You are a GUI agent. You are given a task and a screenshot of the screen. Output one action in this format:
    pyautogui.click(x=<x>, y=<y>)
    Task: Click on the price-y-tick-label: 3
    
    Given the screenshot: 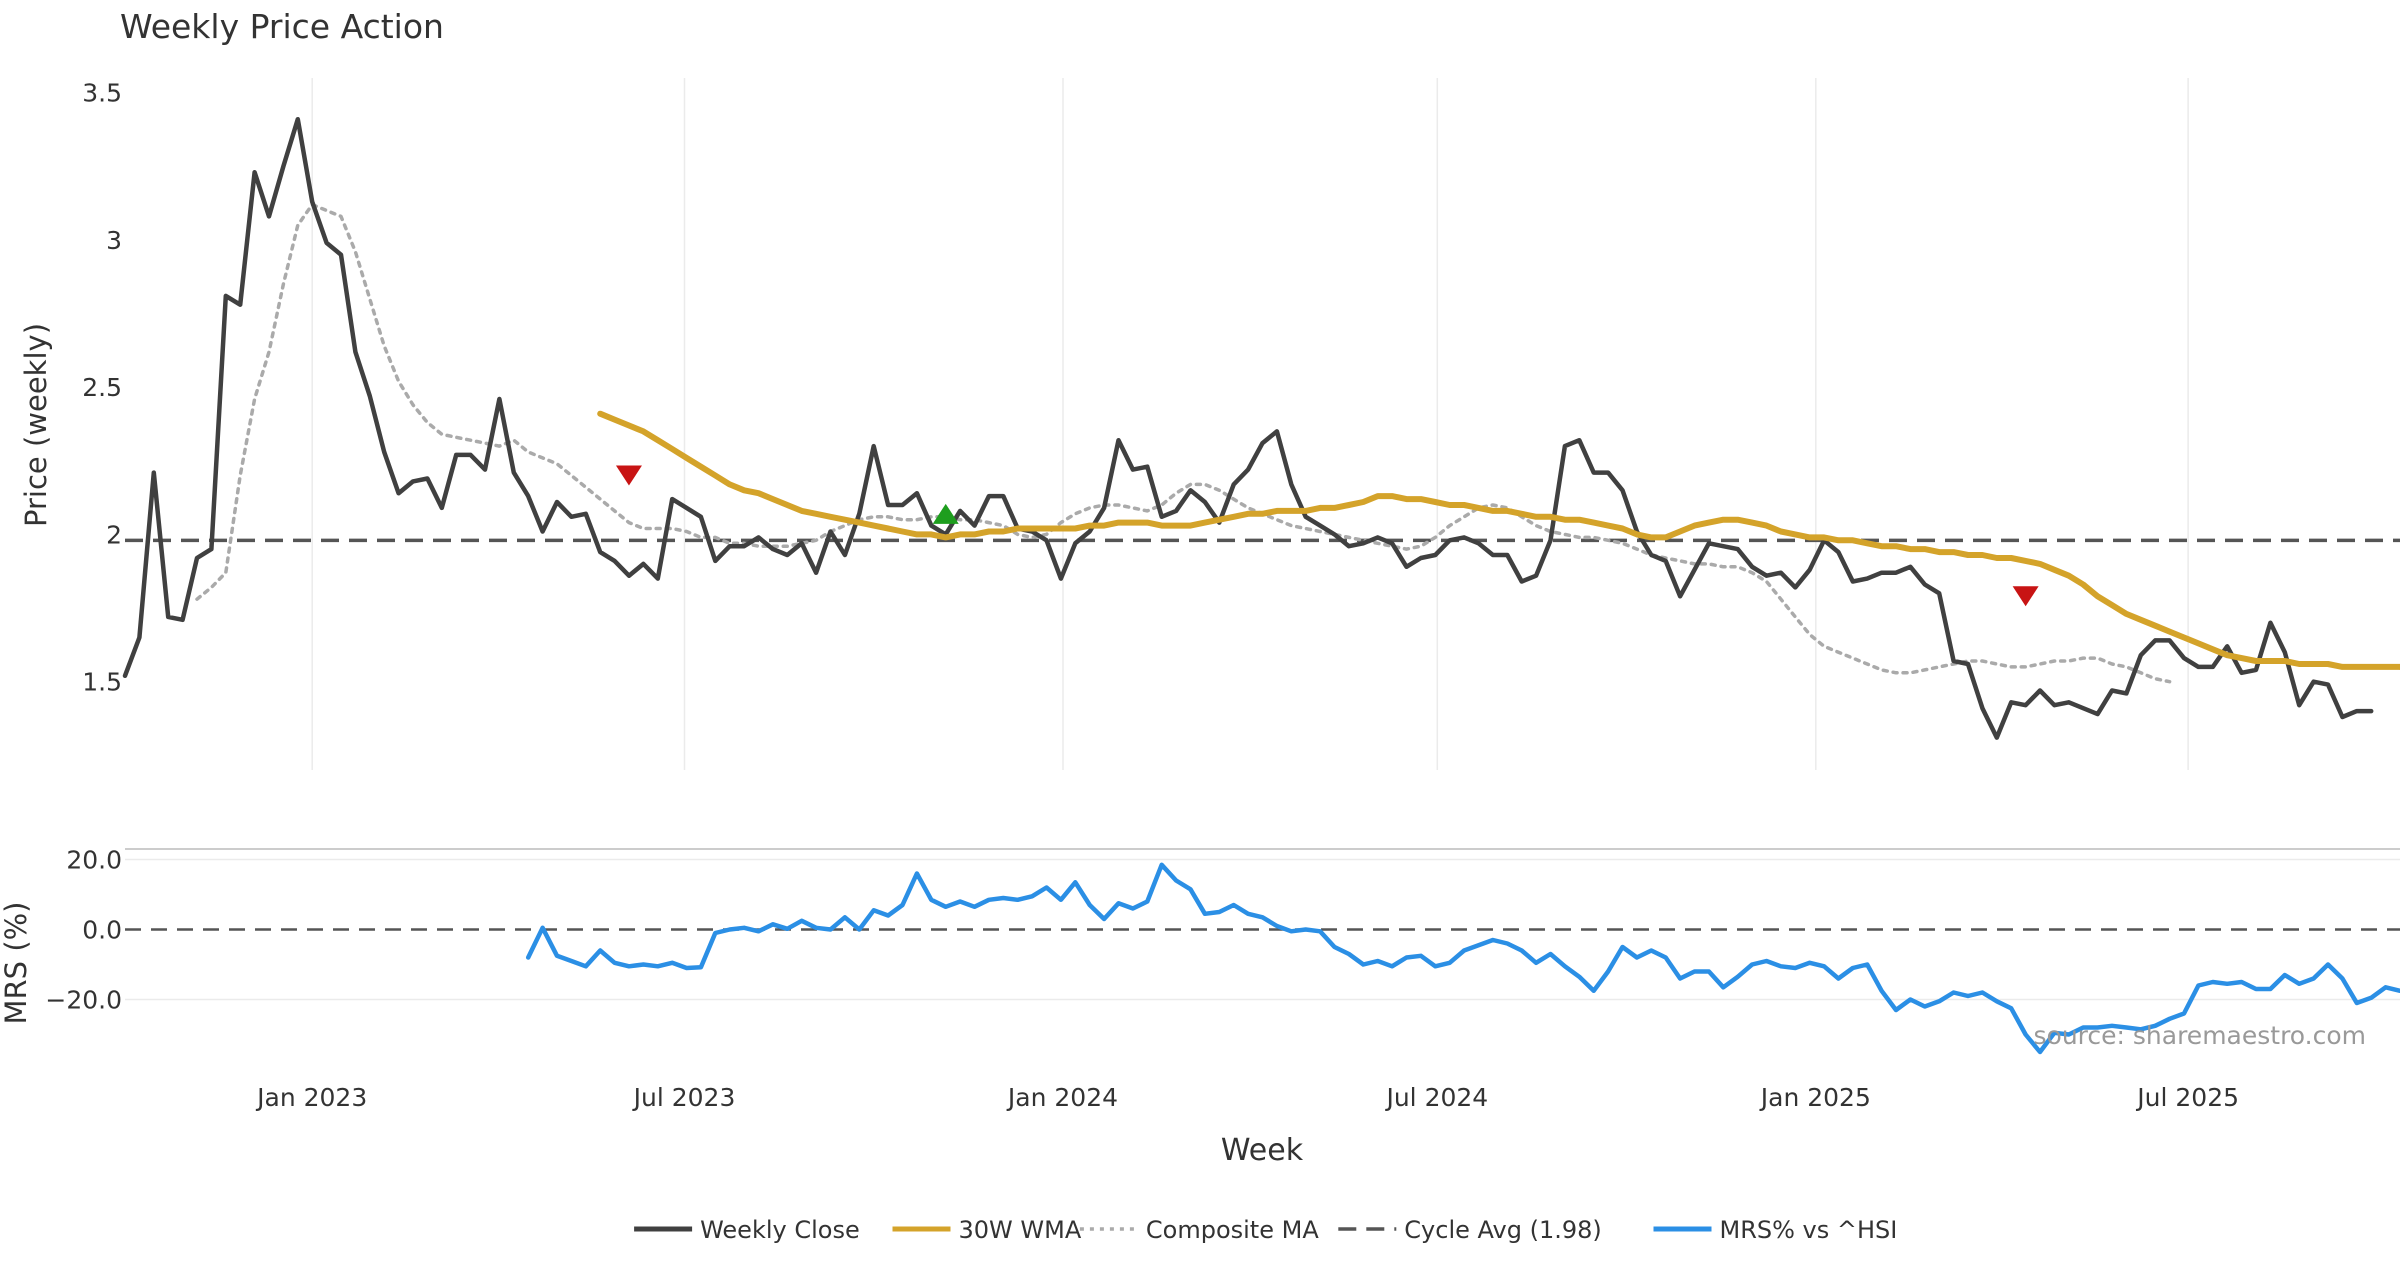 What is the action you would take?
    pyautogui.click(x=114, y=240)
    